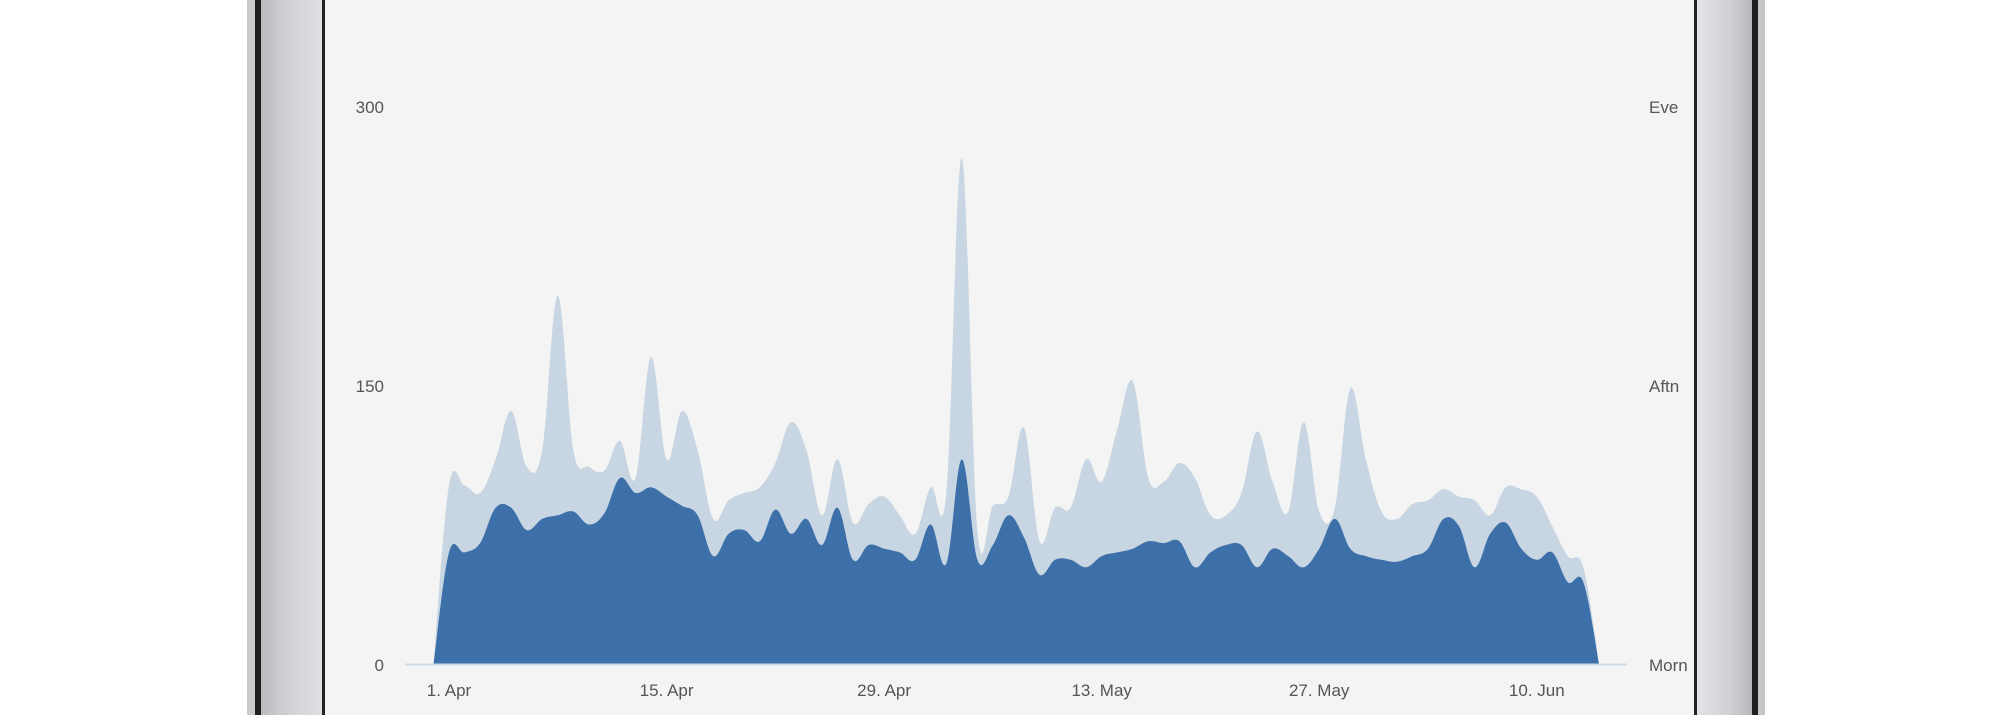  I want to click on x-tick-15-apr: 15. Apr, so click(667, 690).